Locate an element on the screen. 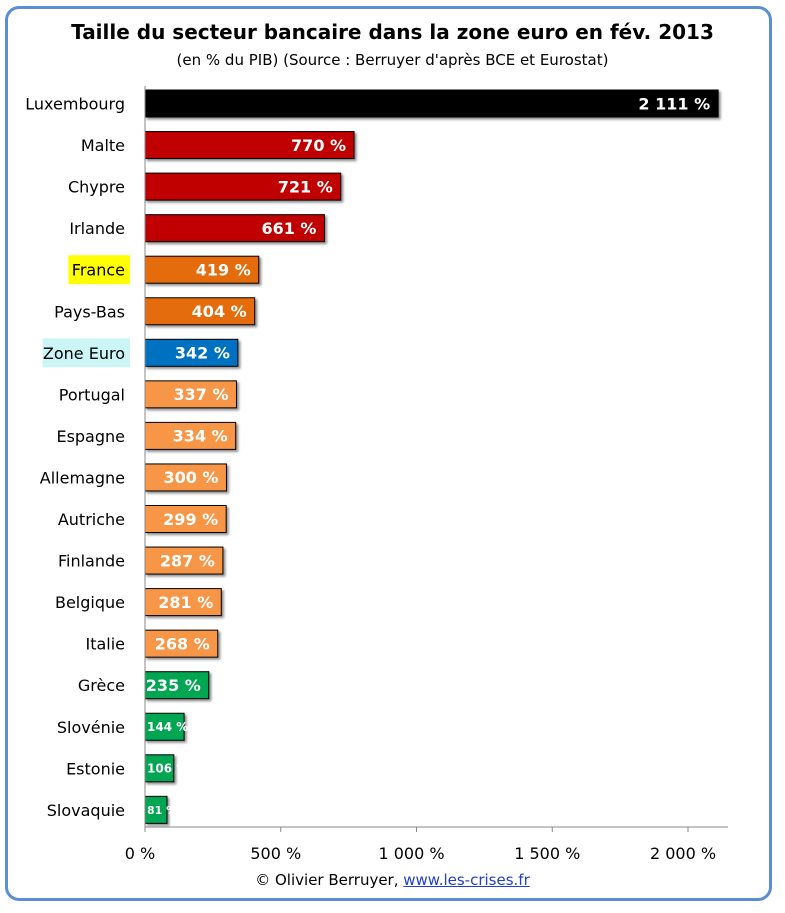  x-tick-label: 500 % is located at coordinates (275, 853).